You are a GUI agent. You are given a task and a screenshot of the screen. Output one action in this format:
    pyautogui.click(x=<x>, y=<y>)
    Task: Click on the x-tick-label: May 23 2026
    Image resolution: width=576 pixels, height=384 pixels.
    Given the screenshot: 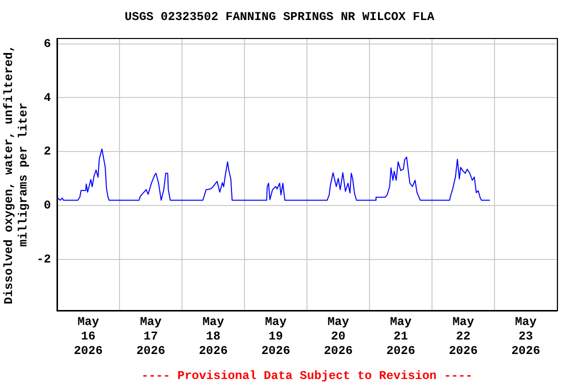 What is the action you would take?
    pyautogui.click(x=525, y=336)
    